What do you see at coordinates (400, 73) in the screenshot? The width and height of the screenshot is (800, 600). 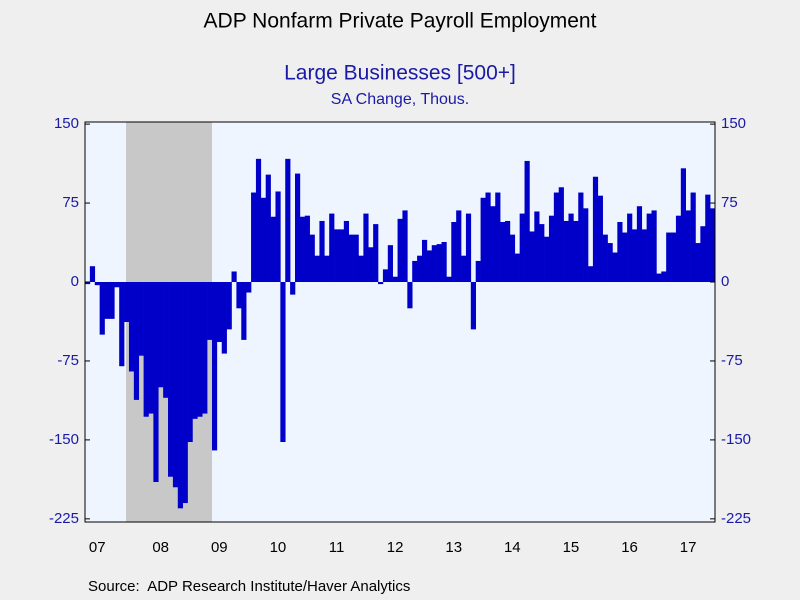 I see `chart-subtitle: Large Businesses [500+]` at bounding box center [400, 73].